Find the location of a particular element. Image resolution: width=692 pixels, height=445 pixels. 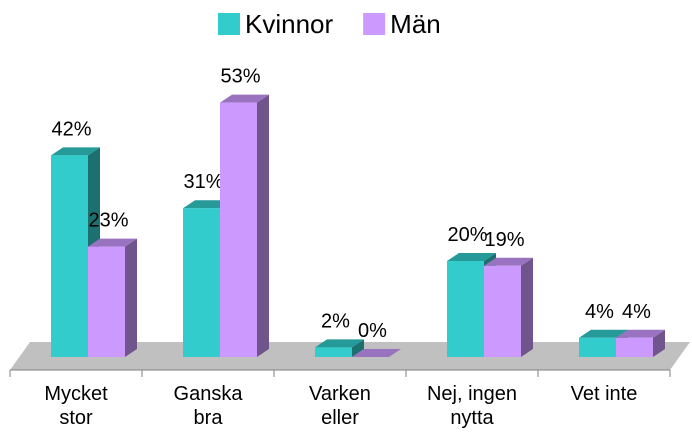

data-label: 42% is located at coordinates (71, 129).